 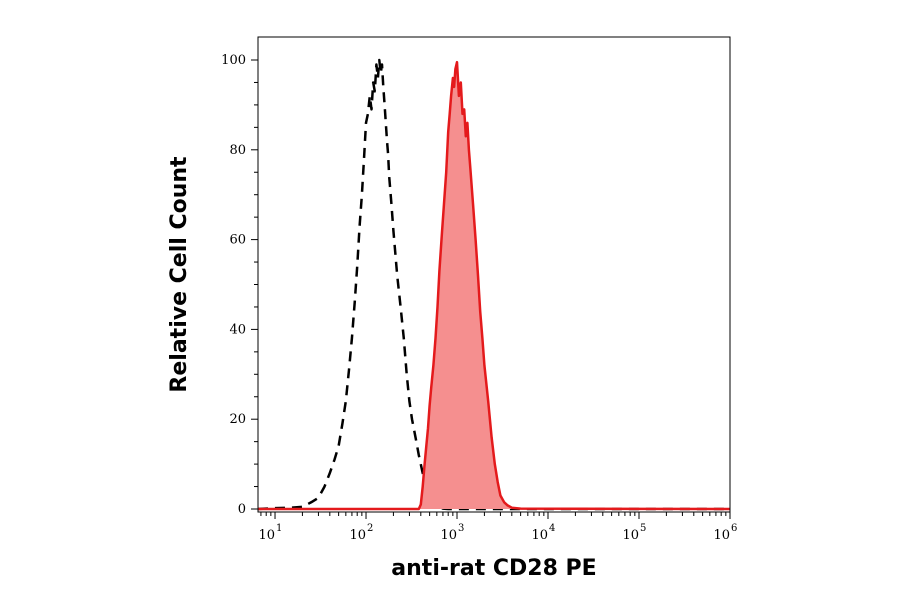 I want to click on y-tick-label: 0, so click(x=242, y=509).